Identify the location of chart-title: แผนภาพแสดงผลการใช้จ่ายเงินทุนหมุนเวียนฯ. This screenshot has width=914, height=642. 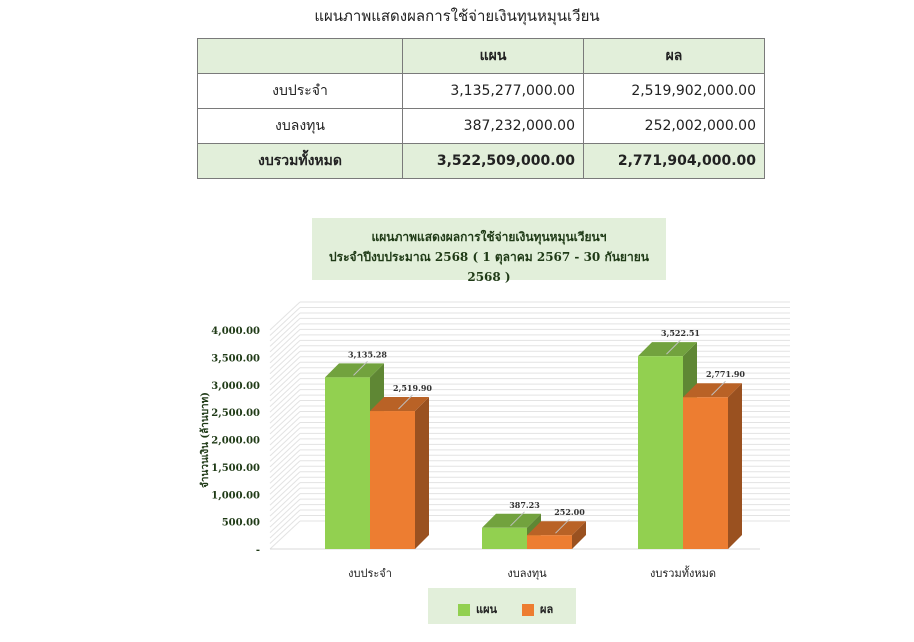
(489, 237).